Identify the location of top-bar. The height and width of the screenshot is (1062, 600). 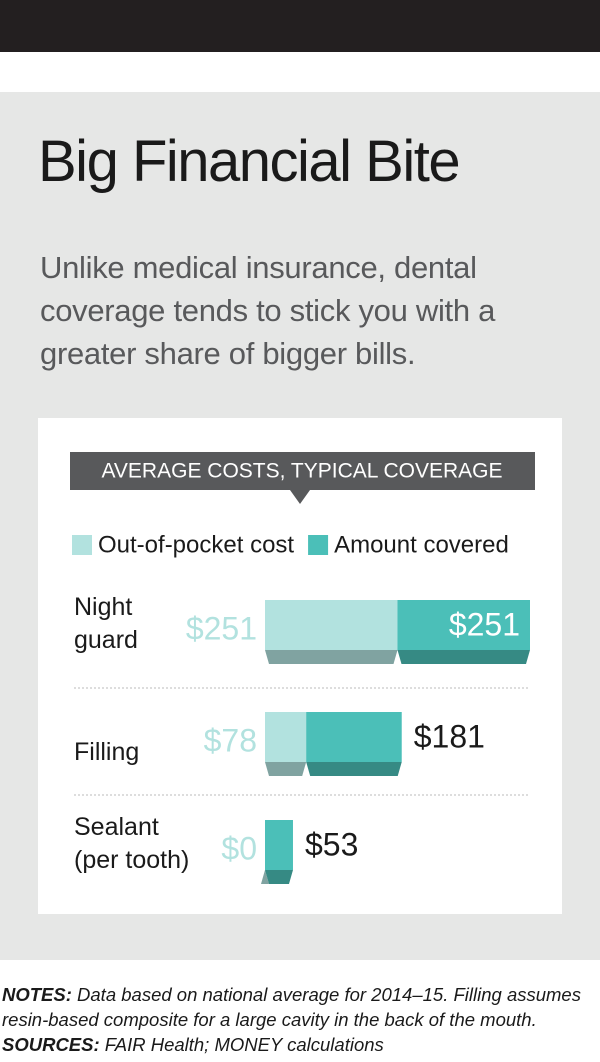
(300, 26).